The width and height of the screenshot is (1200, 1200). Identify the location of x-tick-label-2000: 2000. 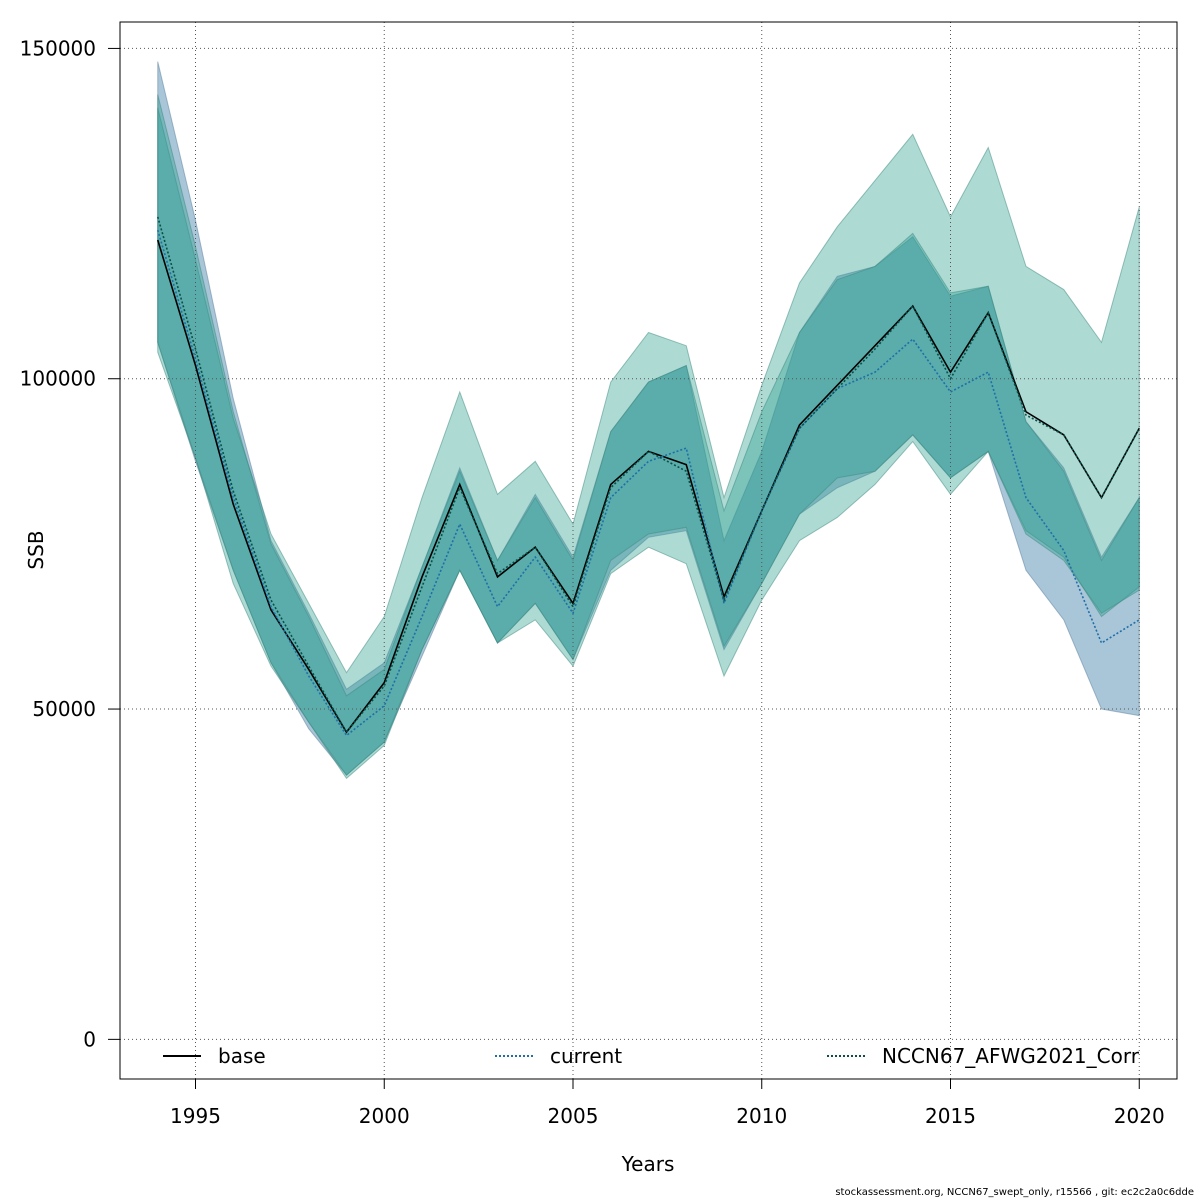
(384, 1116).